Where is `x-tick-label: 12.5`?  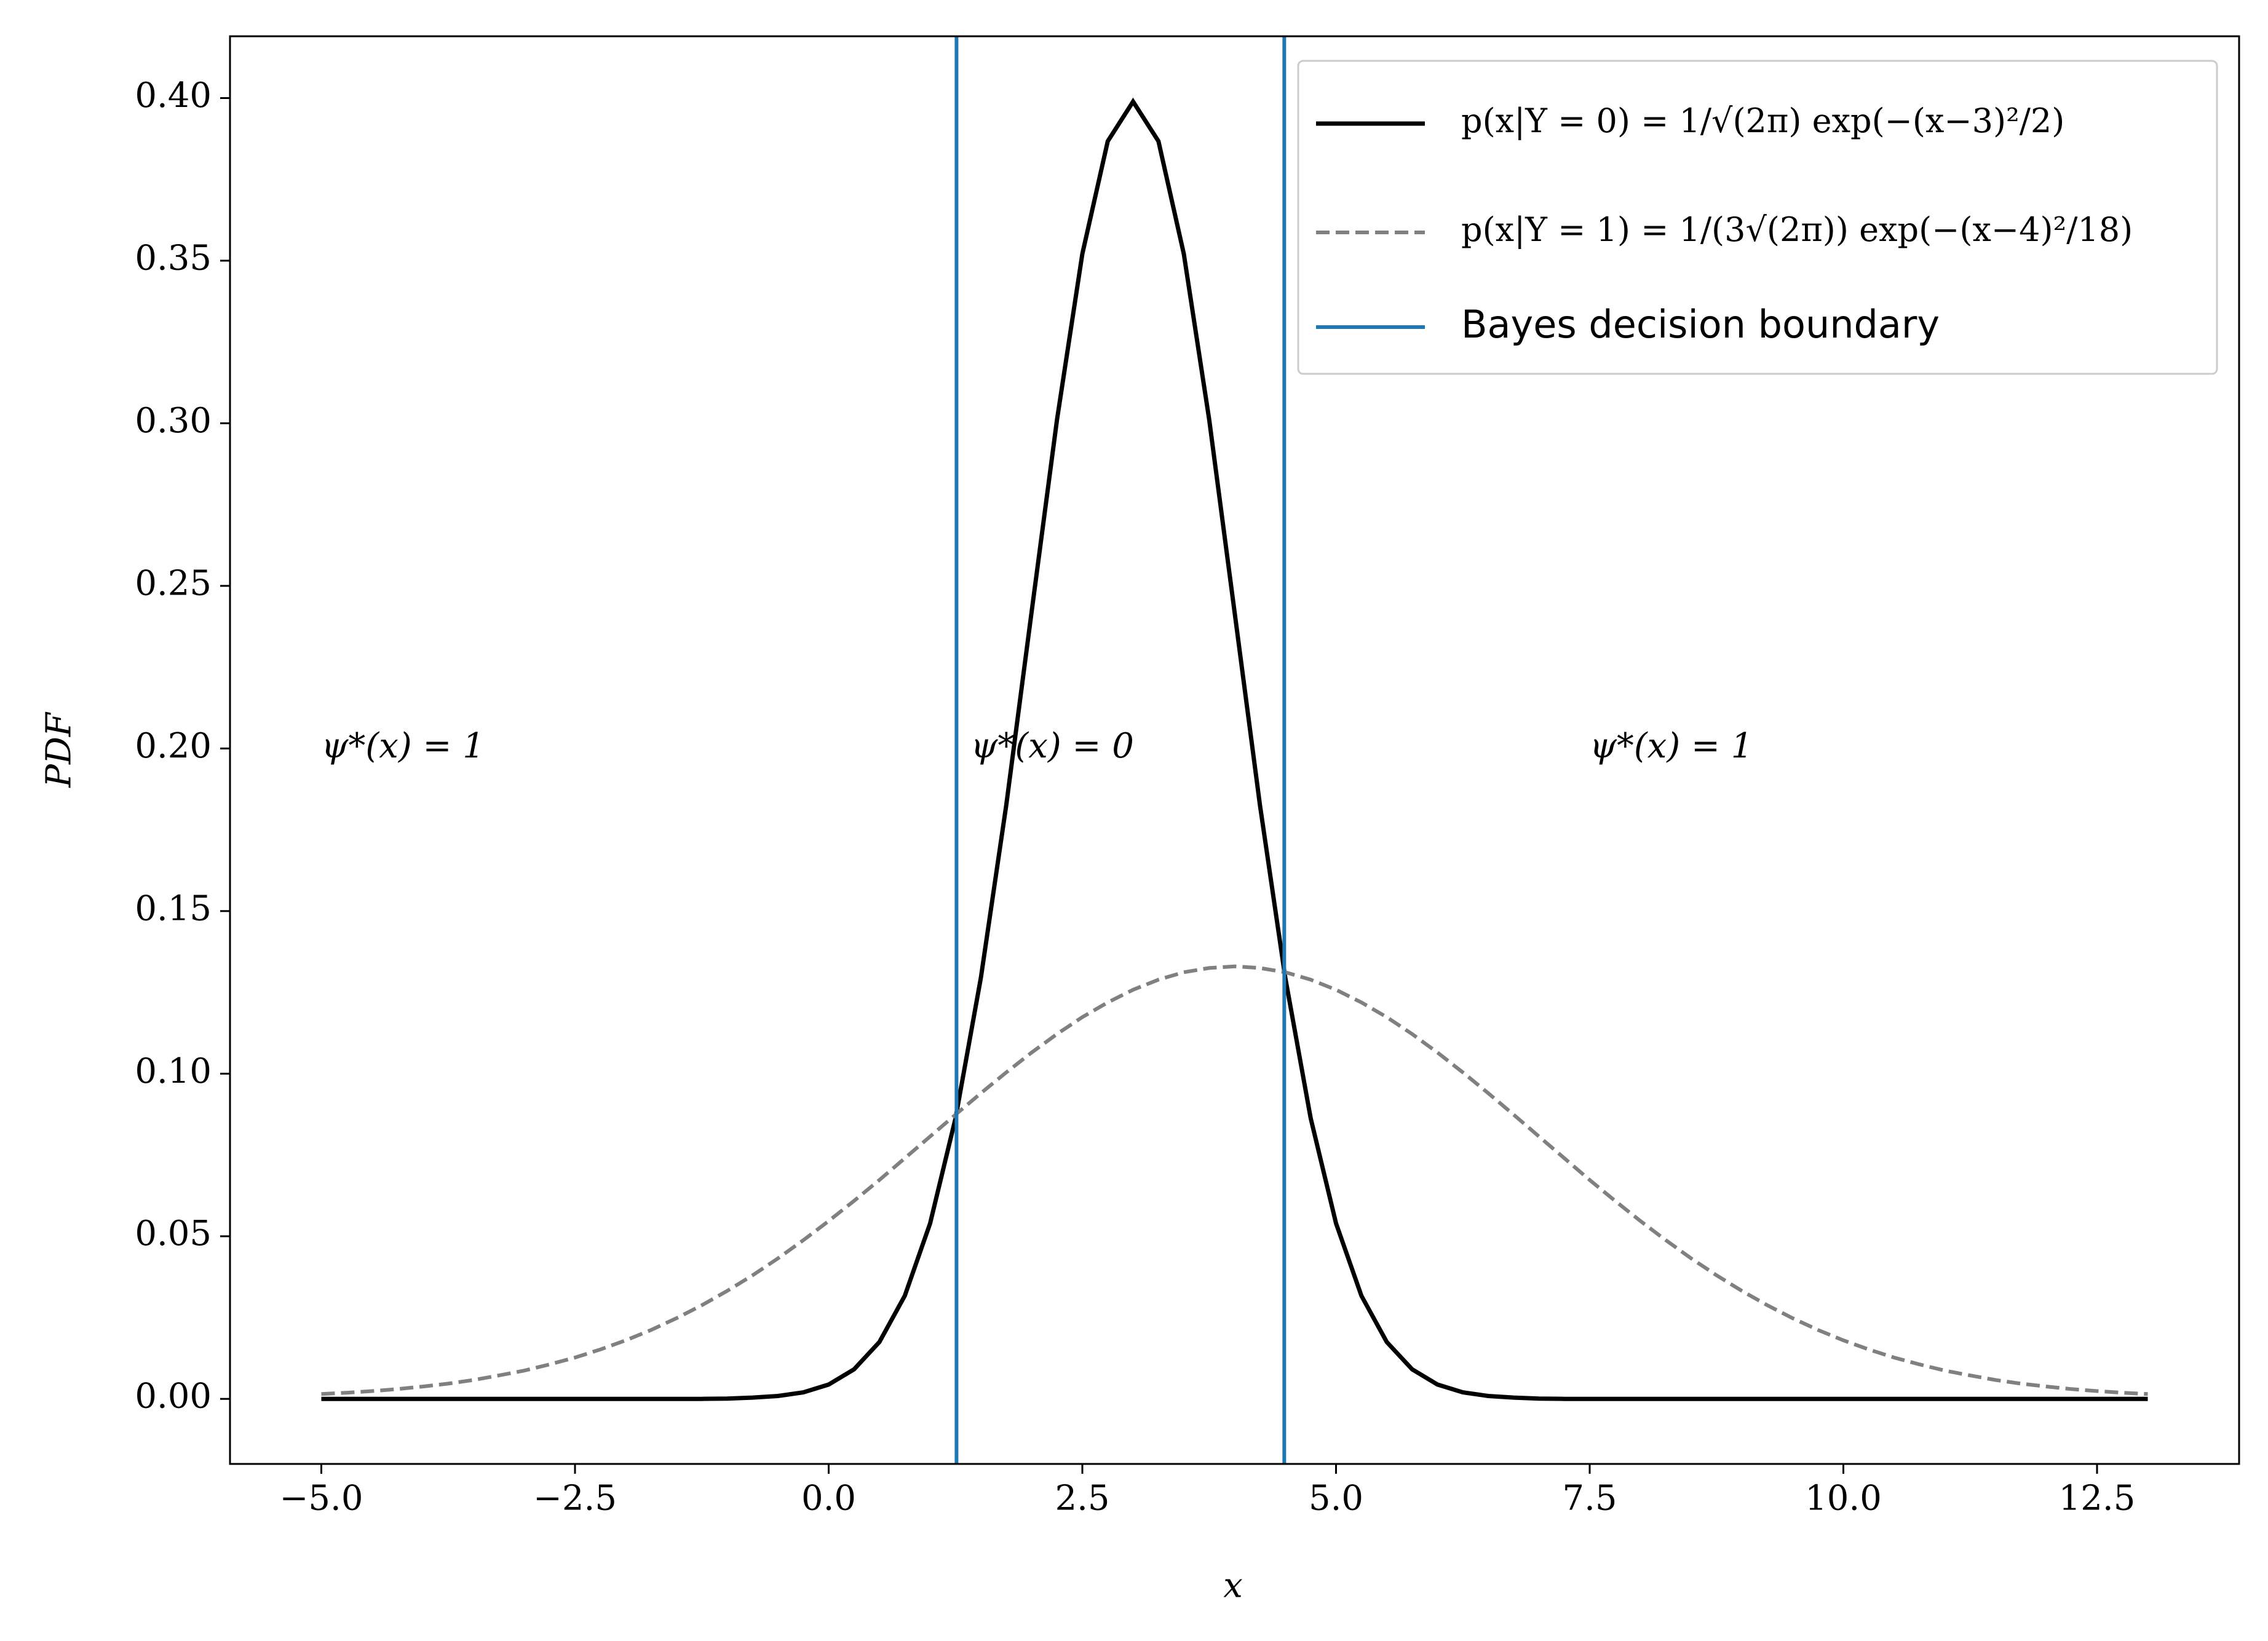 x-tick-label: 12.5 is located at coordinates (2097, 1499).